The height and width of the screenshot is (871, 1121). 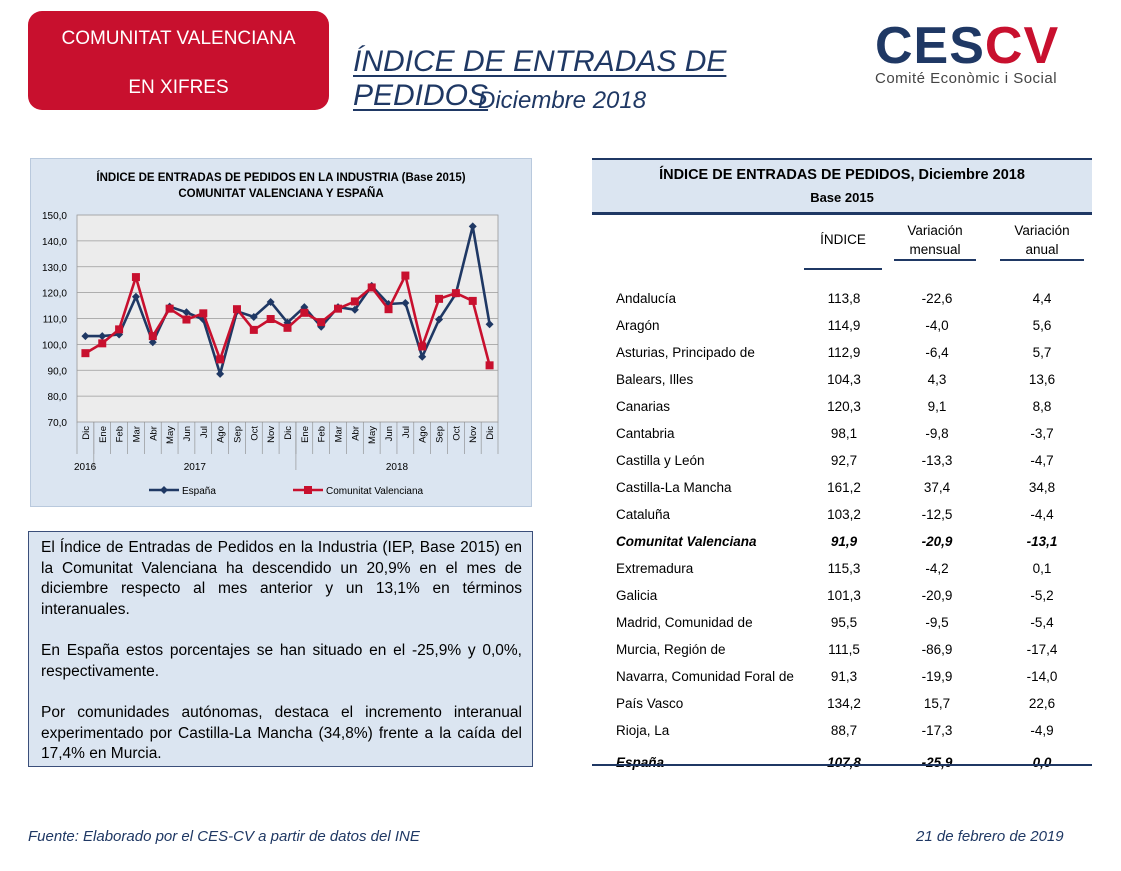 I want to click on year-label: 2016, so click(x=85, y=467).